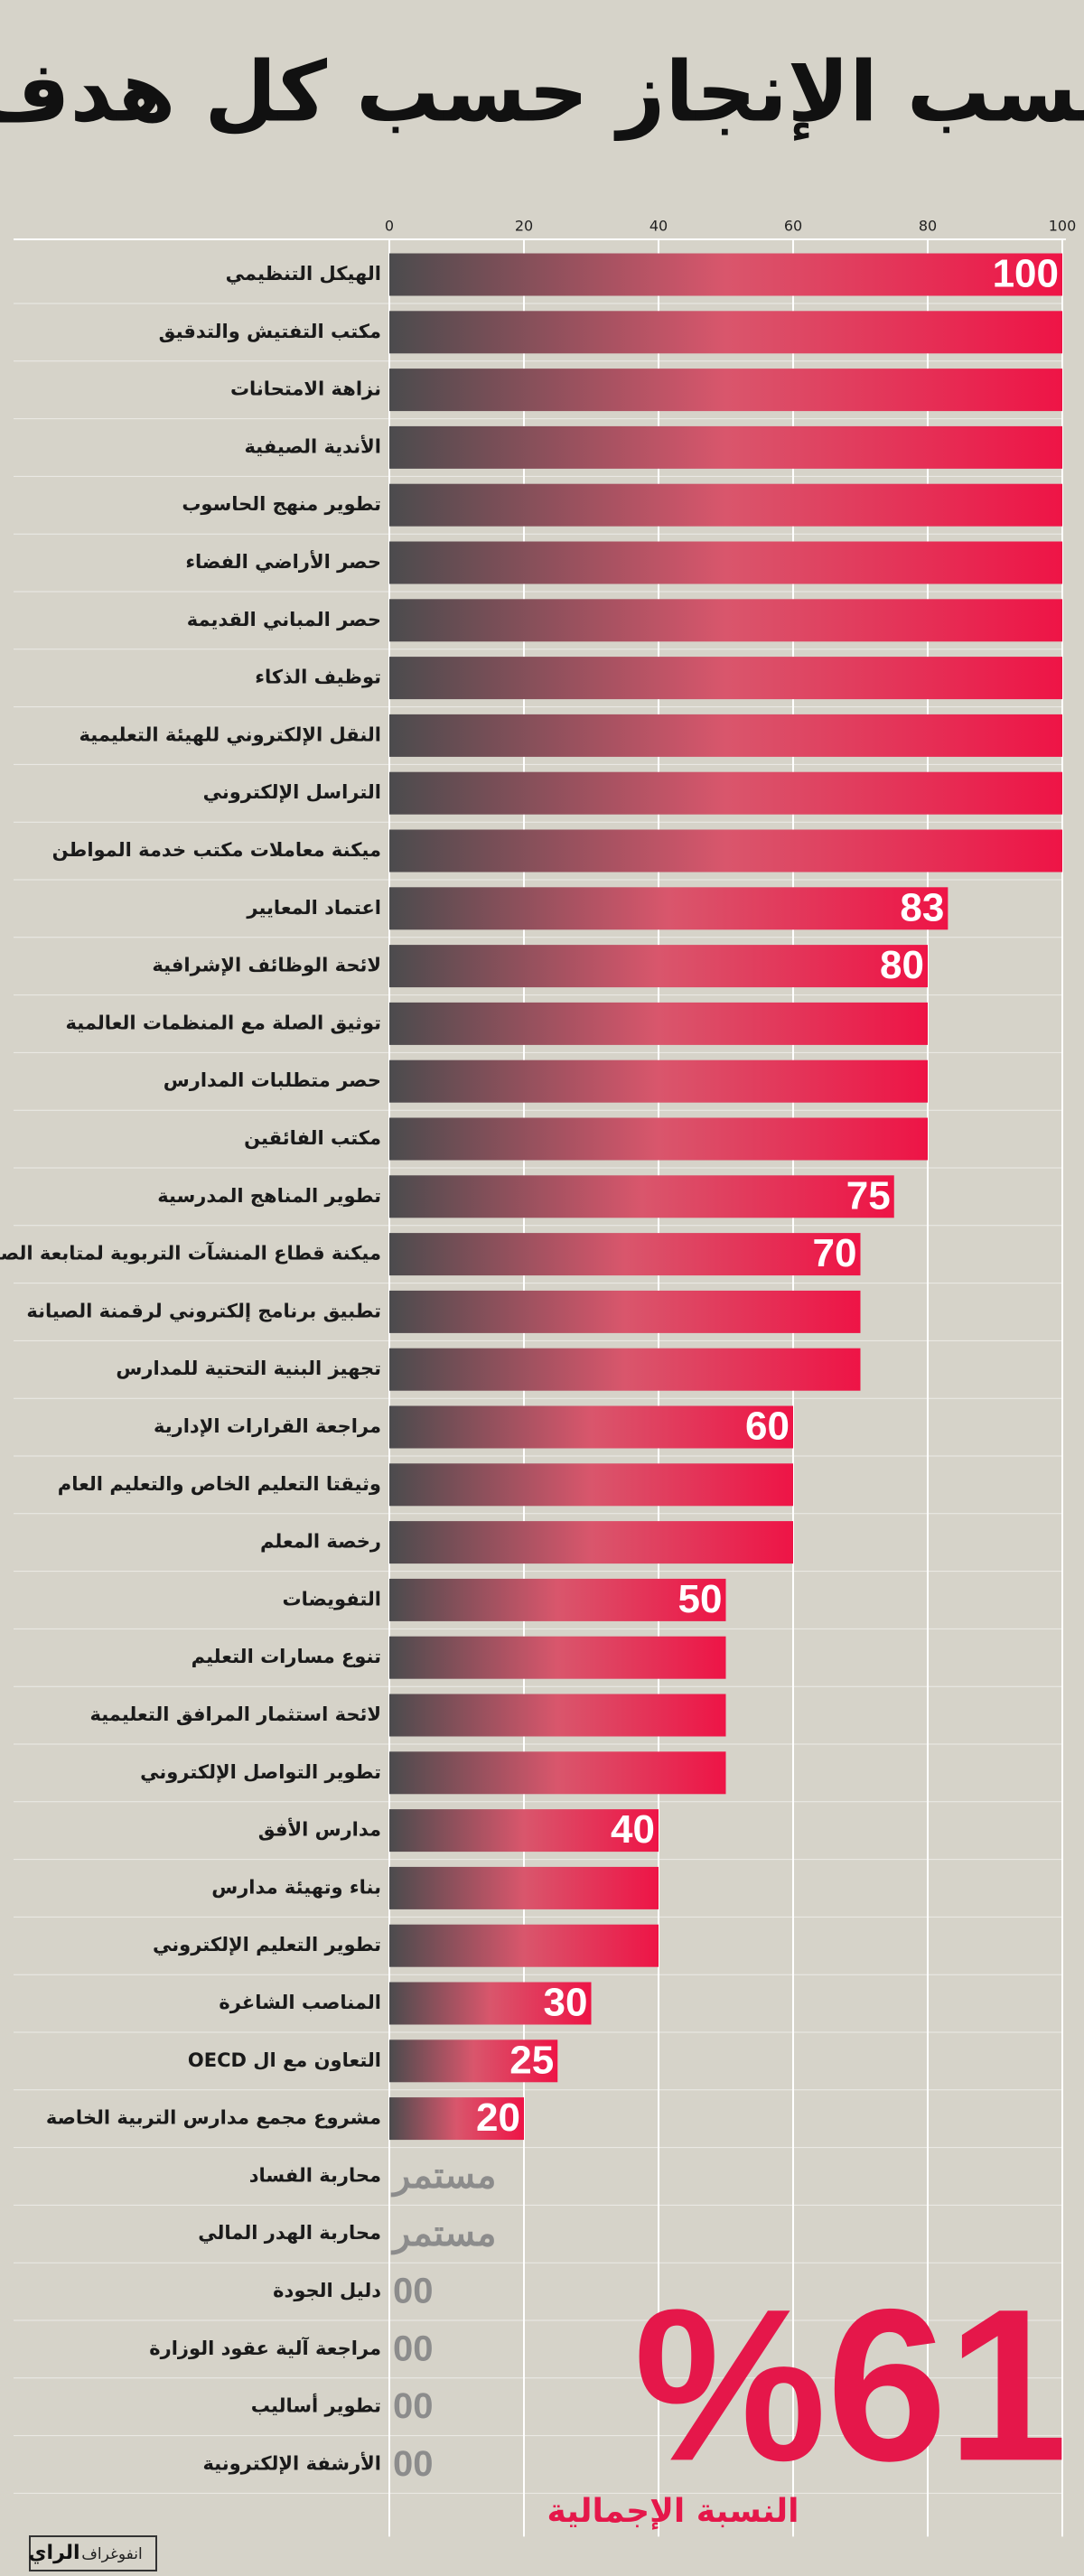 This screenshot has width=1084, height=2576. What do you see at coordinates (313, 445) in the screenshot?
I see `category-label: الأندية الصيفية` at bounding box center [313, 445].